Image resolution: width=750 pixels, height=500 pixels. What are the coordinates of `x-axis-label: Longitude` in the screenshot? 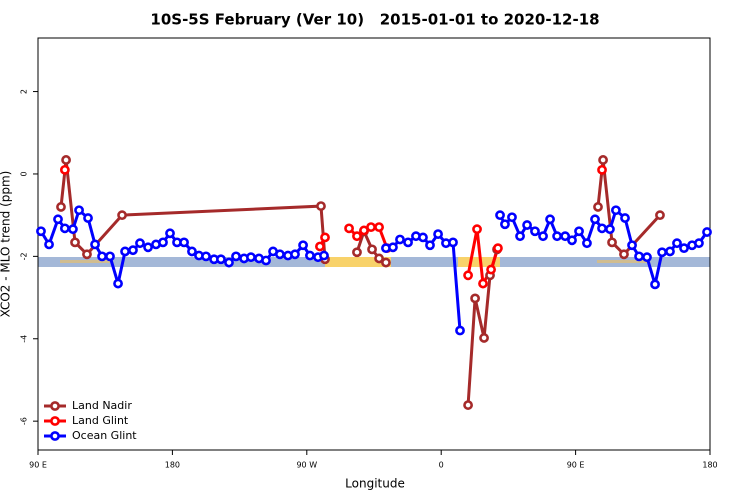 It's located at (375, 484).